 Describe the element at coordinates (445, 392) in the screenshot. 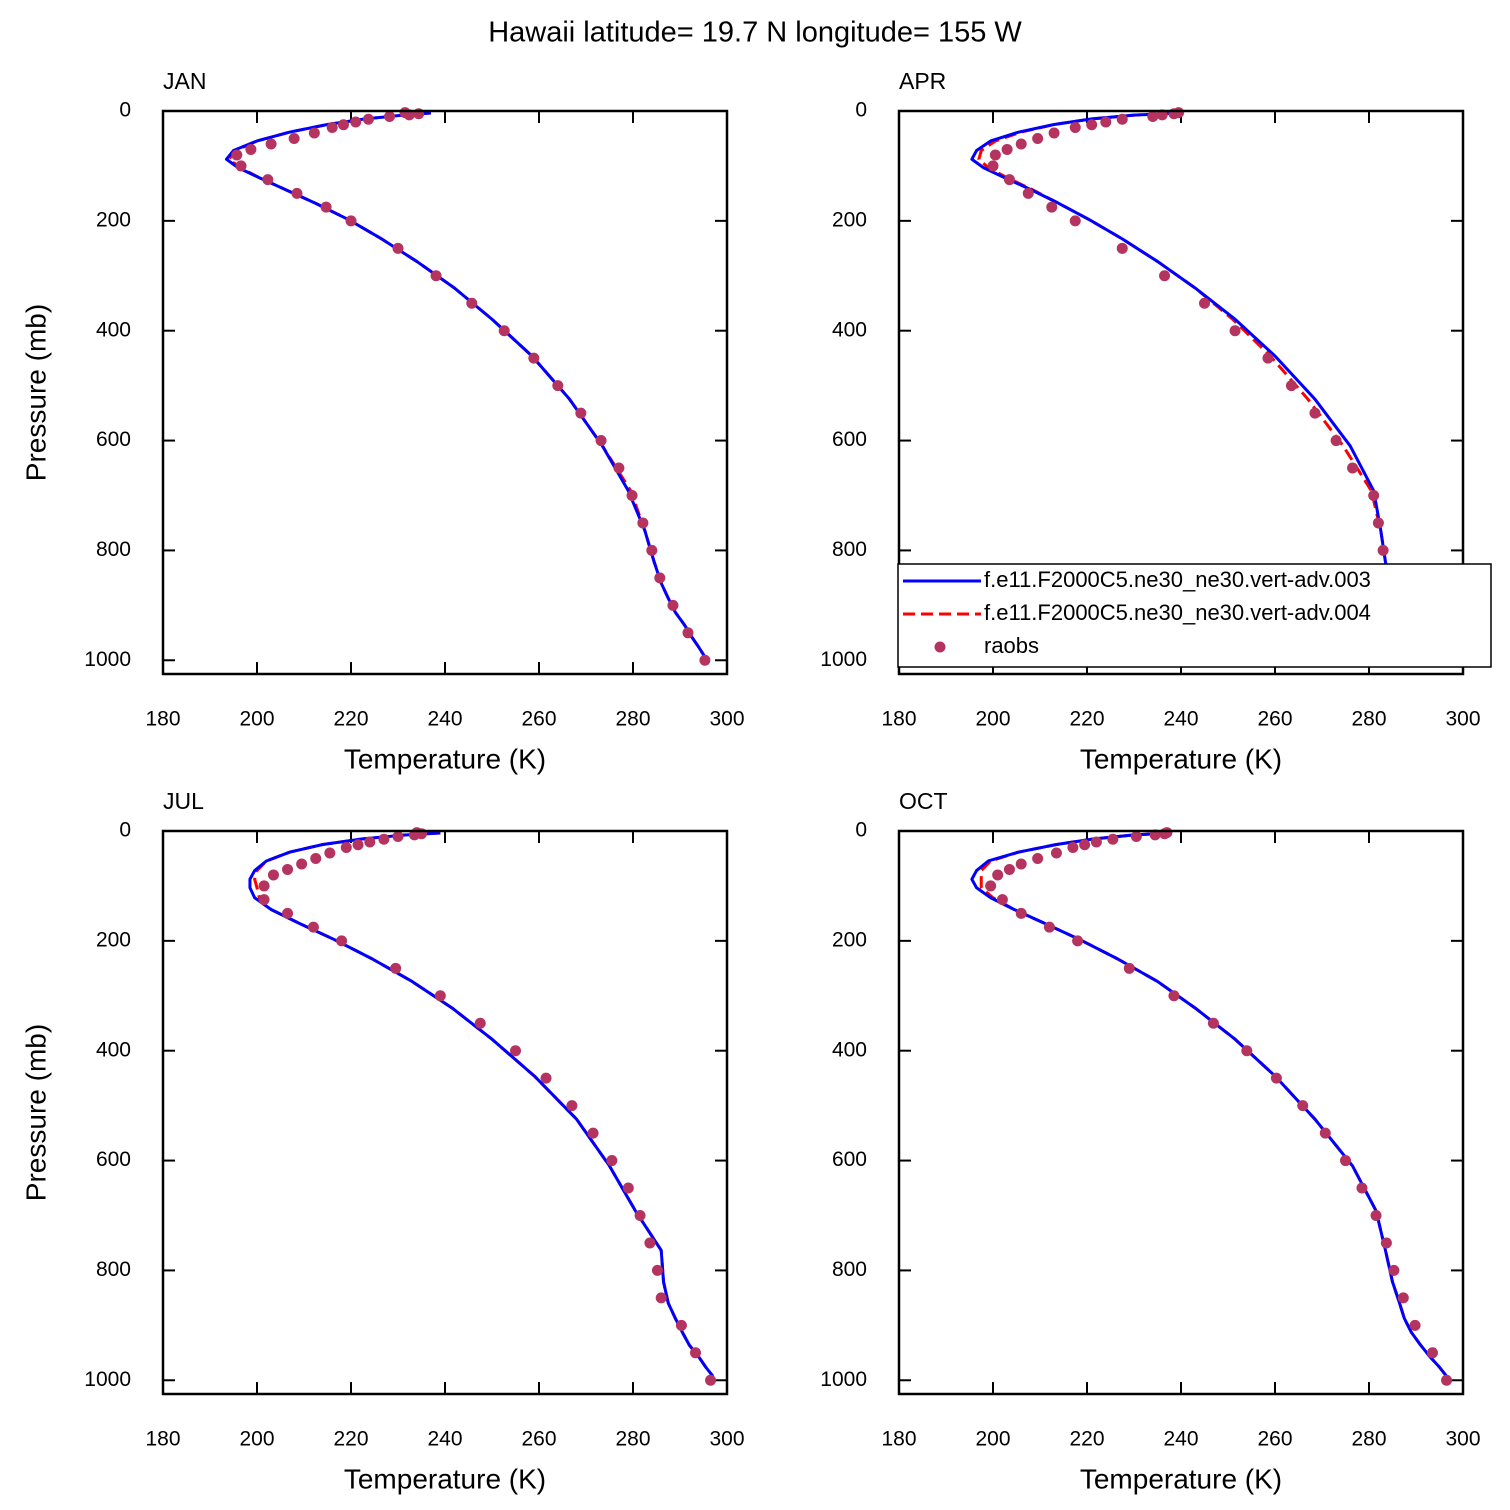

I see `plot-frame` at that location.